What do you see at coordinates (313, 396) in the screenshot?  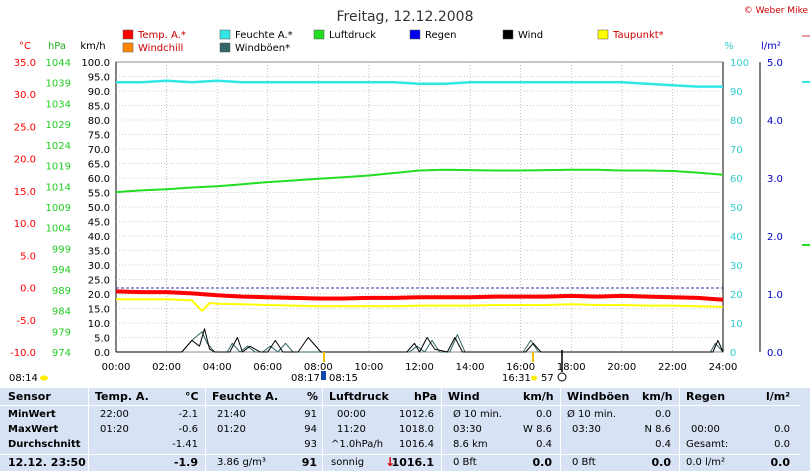 I see `humidity-unit: %` at bounding box center [313, 396].